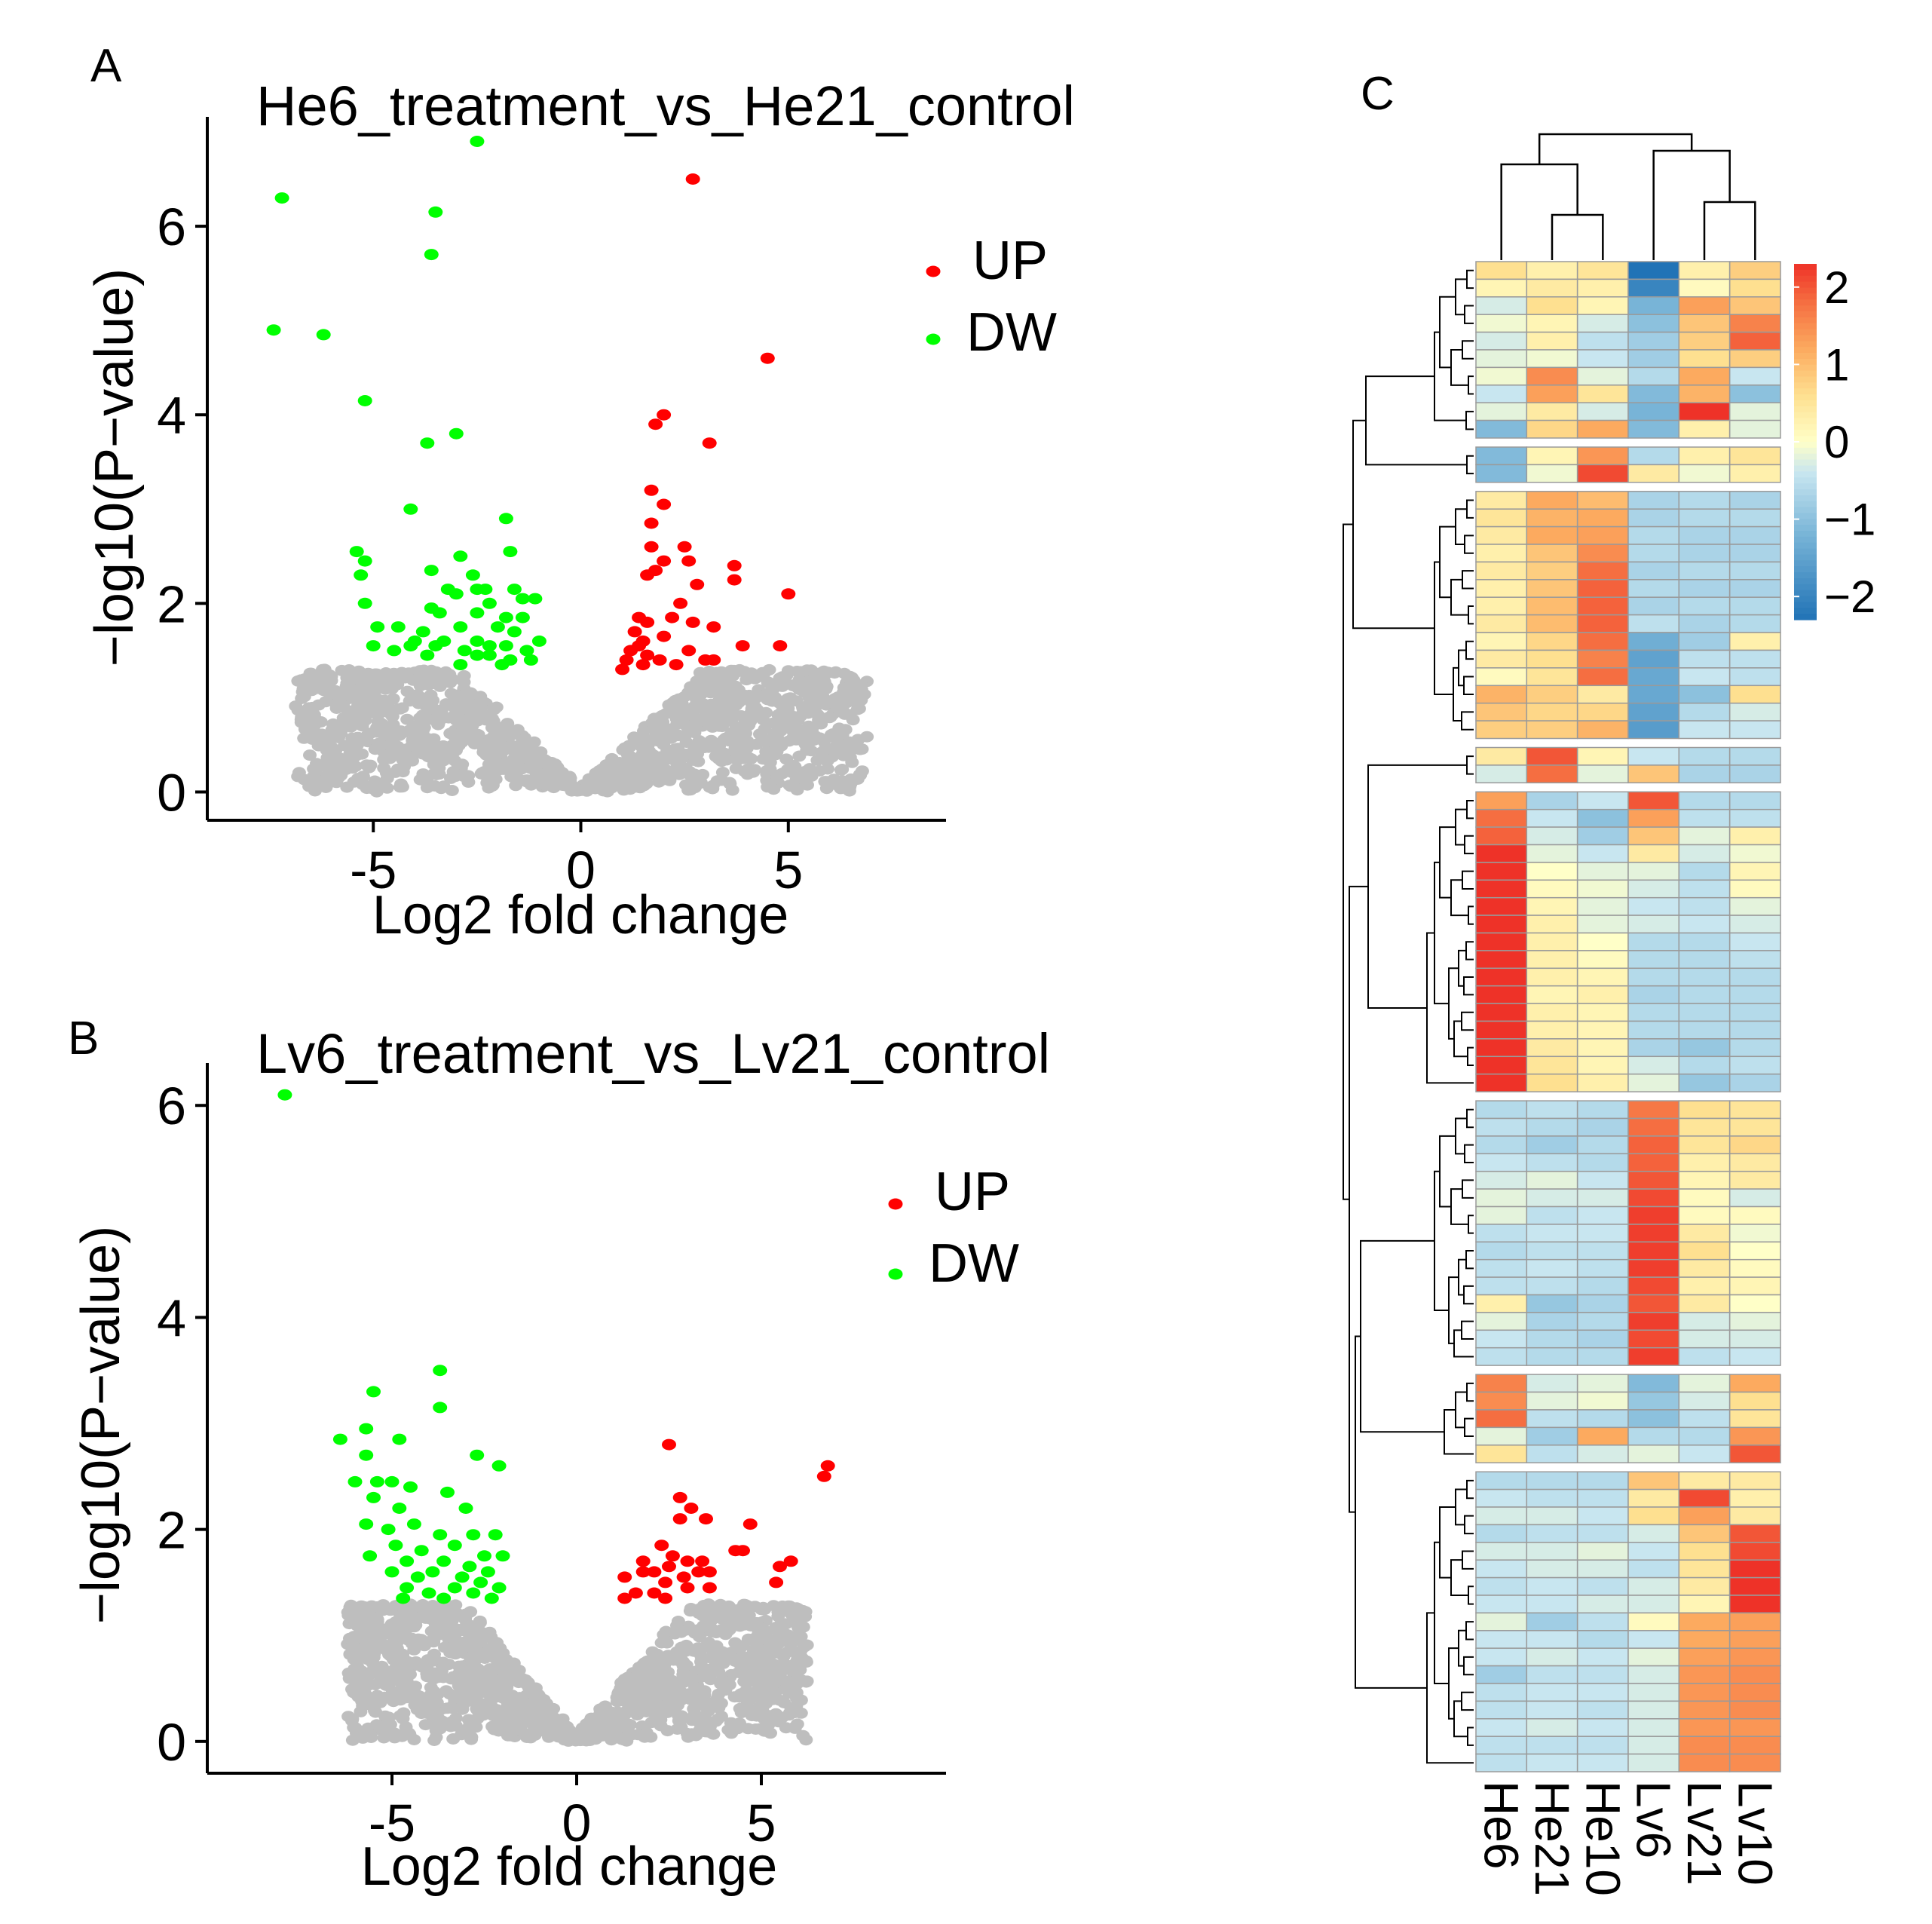 The width and height of the screenshot is (1932, 1924). I want to click on x-axis-label-a: Log2 fold change, so click(580, 915).